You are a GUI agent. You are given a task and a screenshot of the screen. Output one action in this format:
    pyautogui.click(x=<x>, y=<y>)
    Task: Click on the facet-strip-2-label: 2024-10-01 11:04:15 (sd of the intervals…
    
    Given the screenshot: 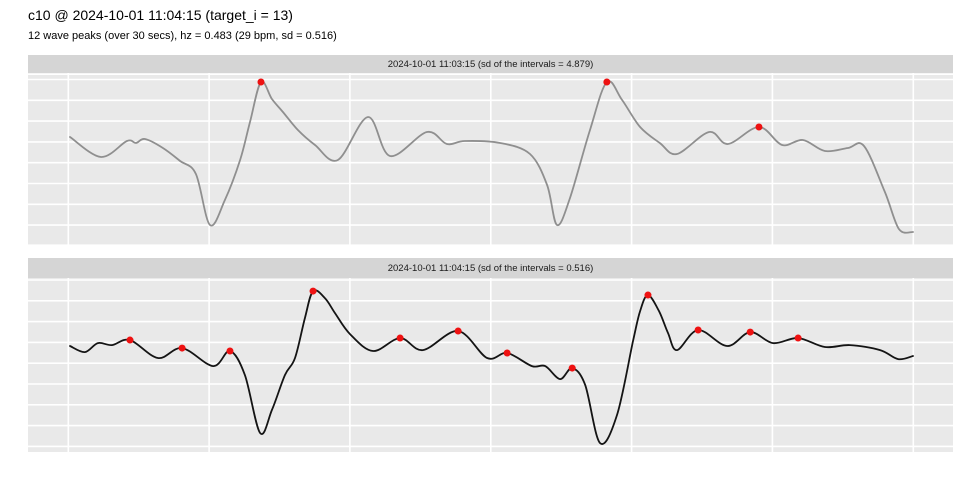 What is the action you would take?
    pyautogui.click(x=490, y=268)
    